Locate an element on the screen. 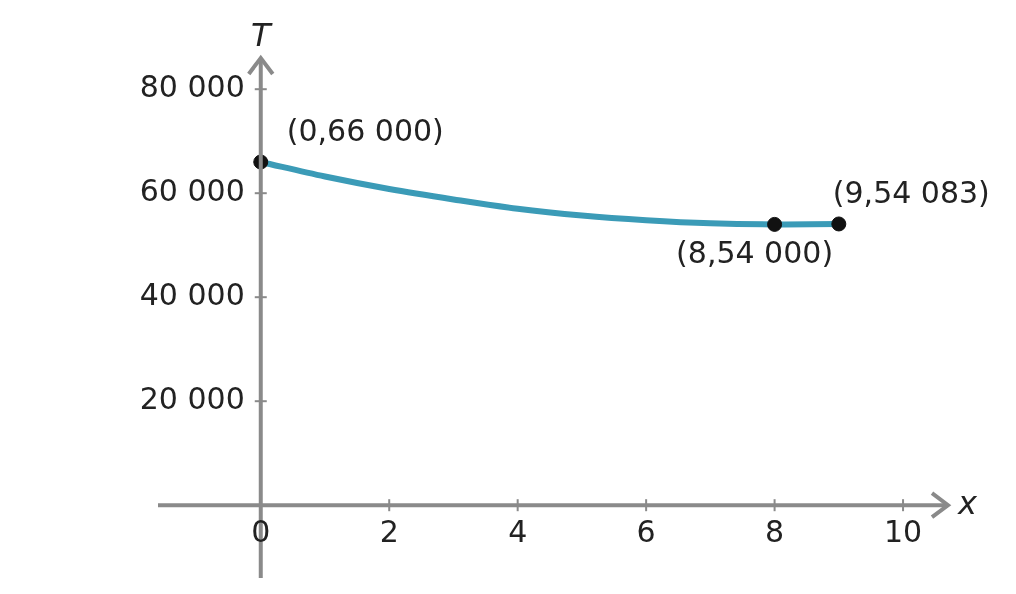 This screenshot has width=1016, height=594. annotation: (9,54 083) is located at coordinates (911, 192).